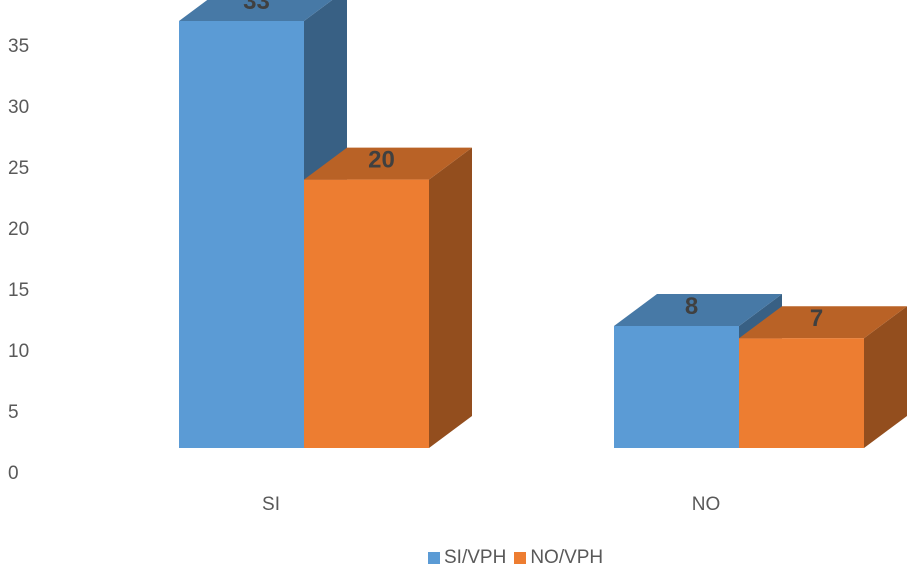 This screenshot has width=907, height=572. What do you see at coordinates (13, 473) in the screenshot?
I see `y-tick-label: 0` at bounding box center [13, 473].